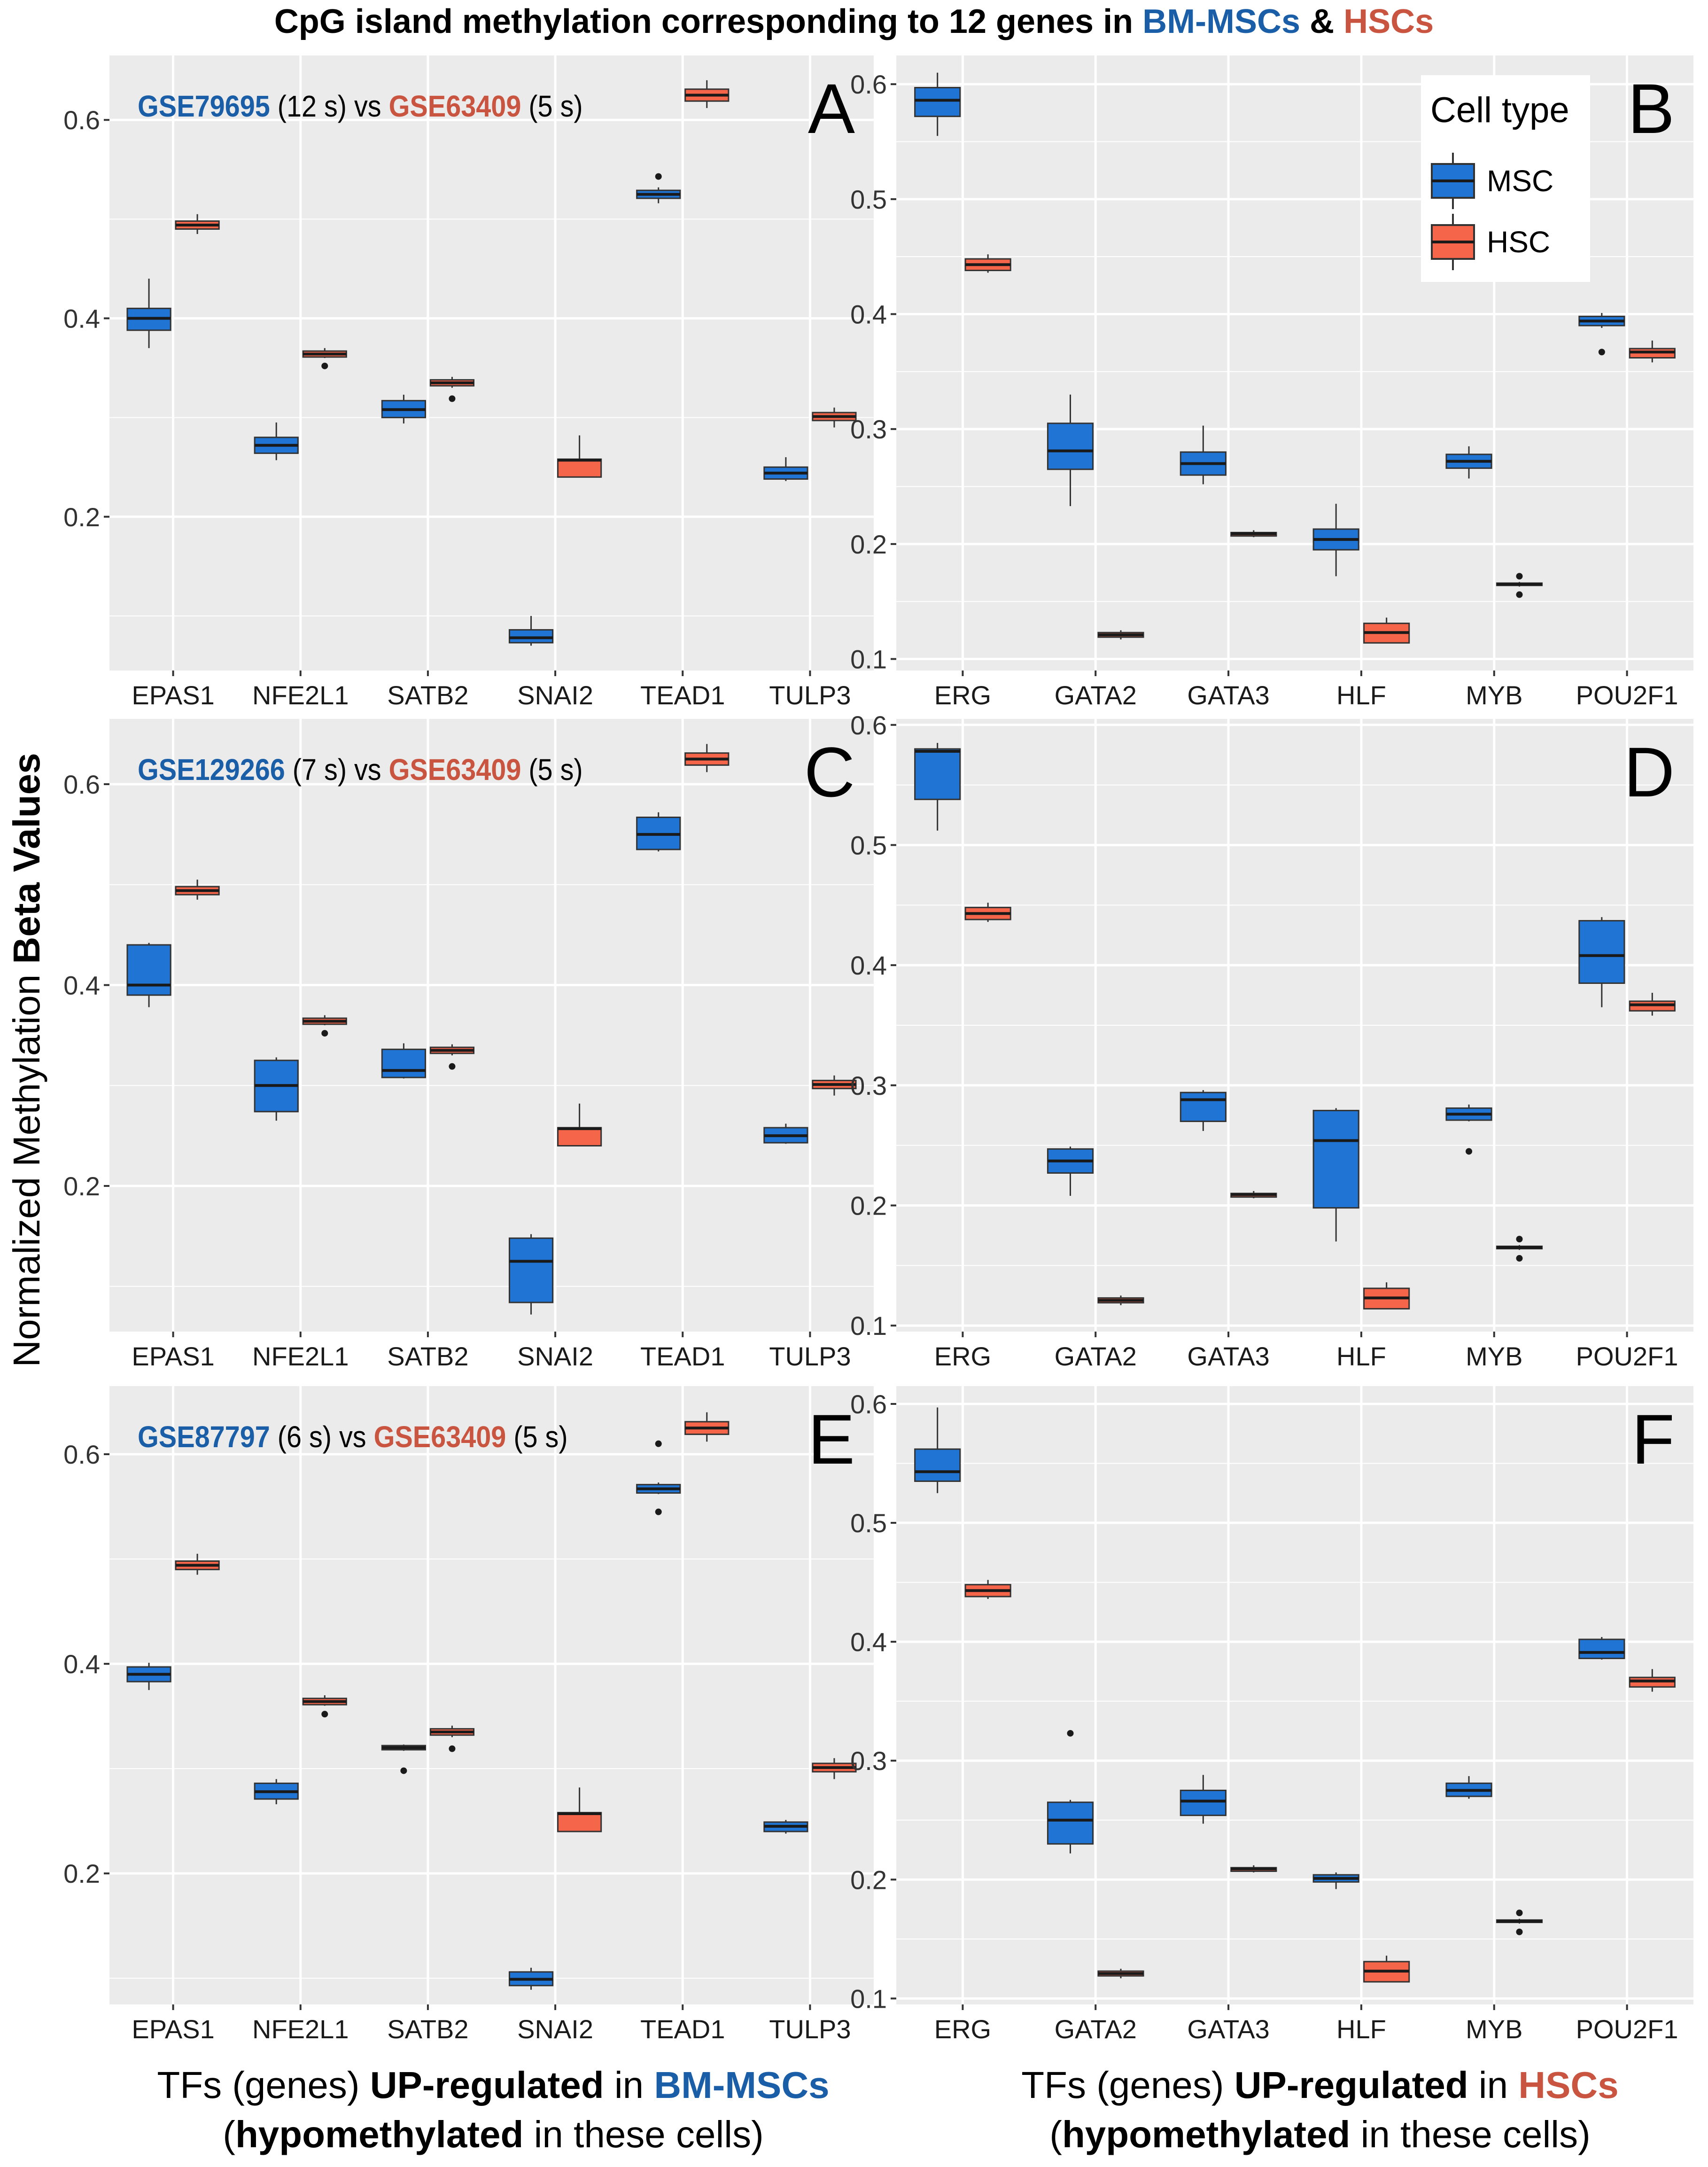  I want to click on box-msc-snai2, so click(531, 1979).